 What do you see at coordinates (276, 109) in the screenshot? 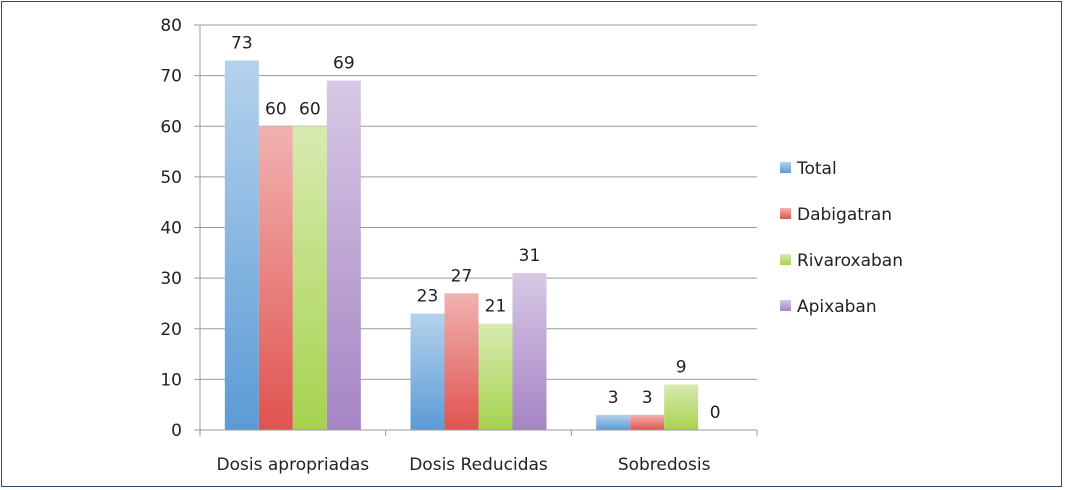
I see `data-label-dabigatran-dosis-apropriadas: 60` at bounding box center [276, 109].